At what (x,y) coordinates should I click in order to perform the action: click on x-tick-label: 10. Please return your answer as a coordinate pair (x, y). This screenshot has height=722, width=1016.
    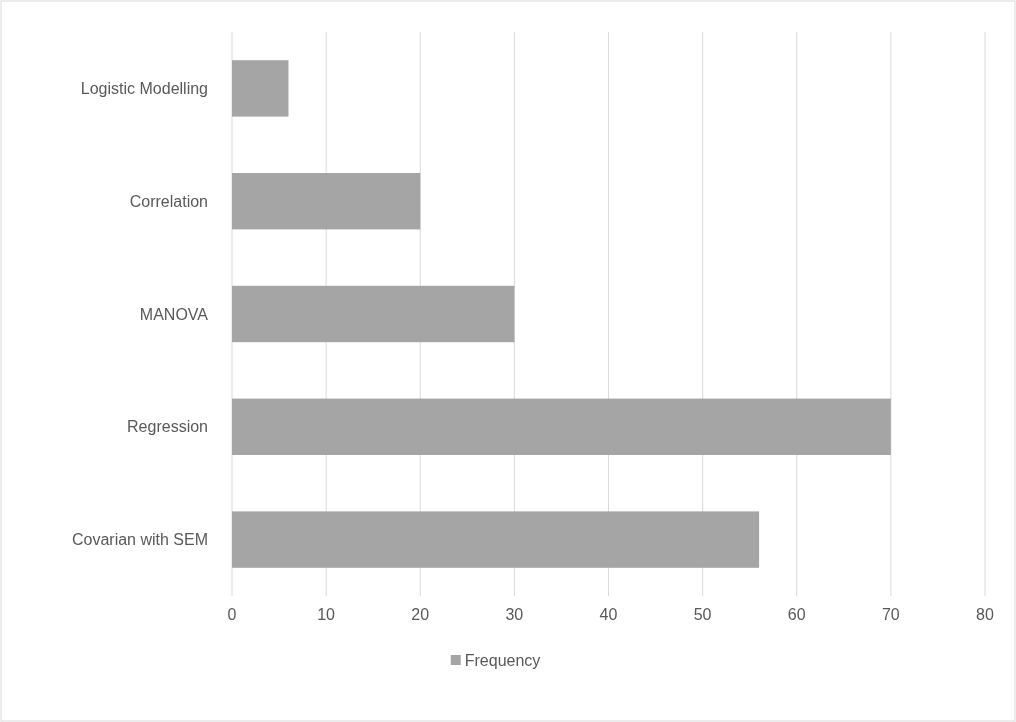
    Looking at the image, I should click on (326, 614).